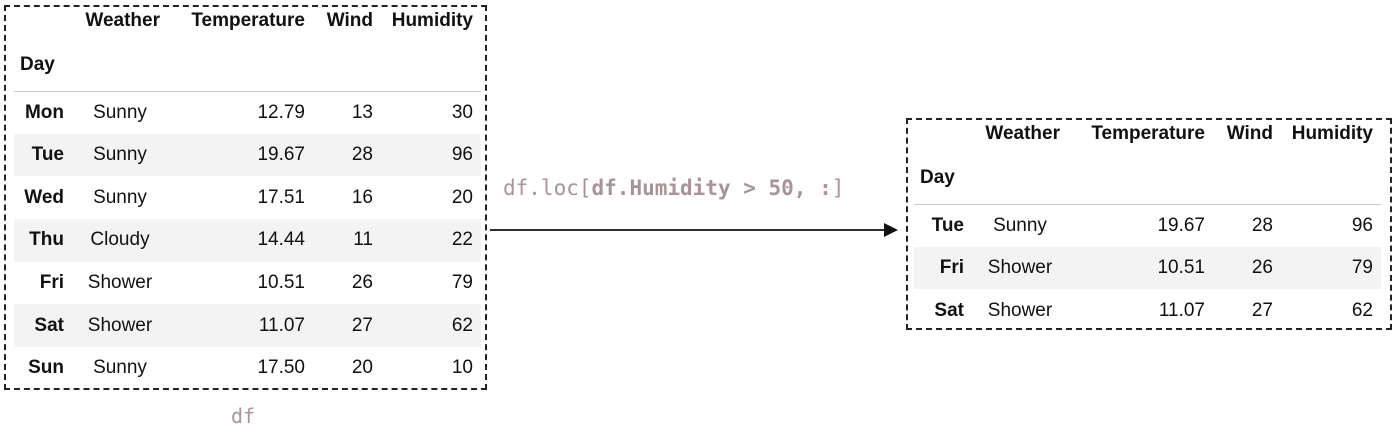 Image resolution: width=1400 pixels, height=440 pixels. What do you see at coordinates (462, 112) in the screenshot?
I see `humidity-cell: 30` at bounding box center [462, 112].